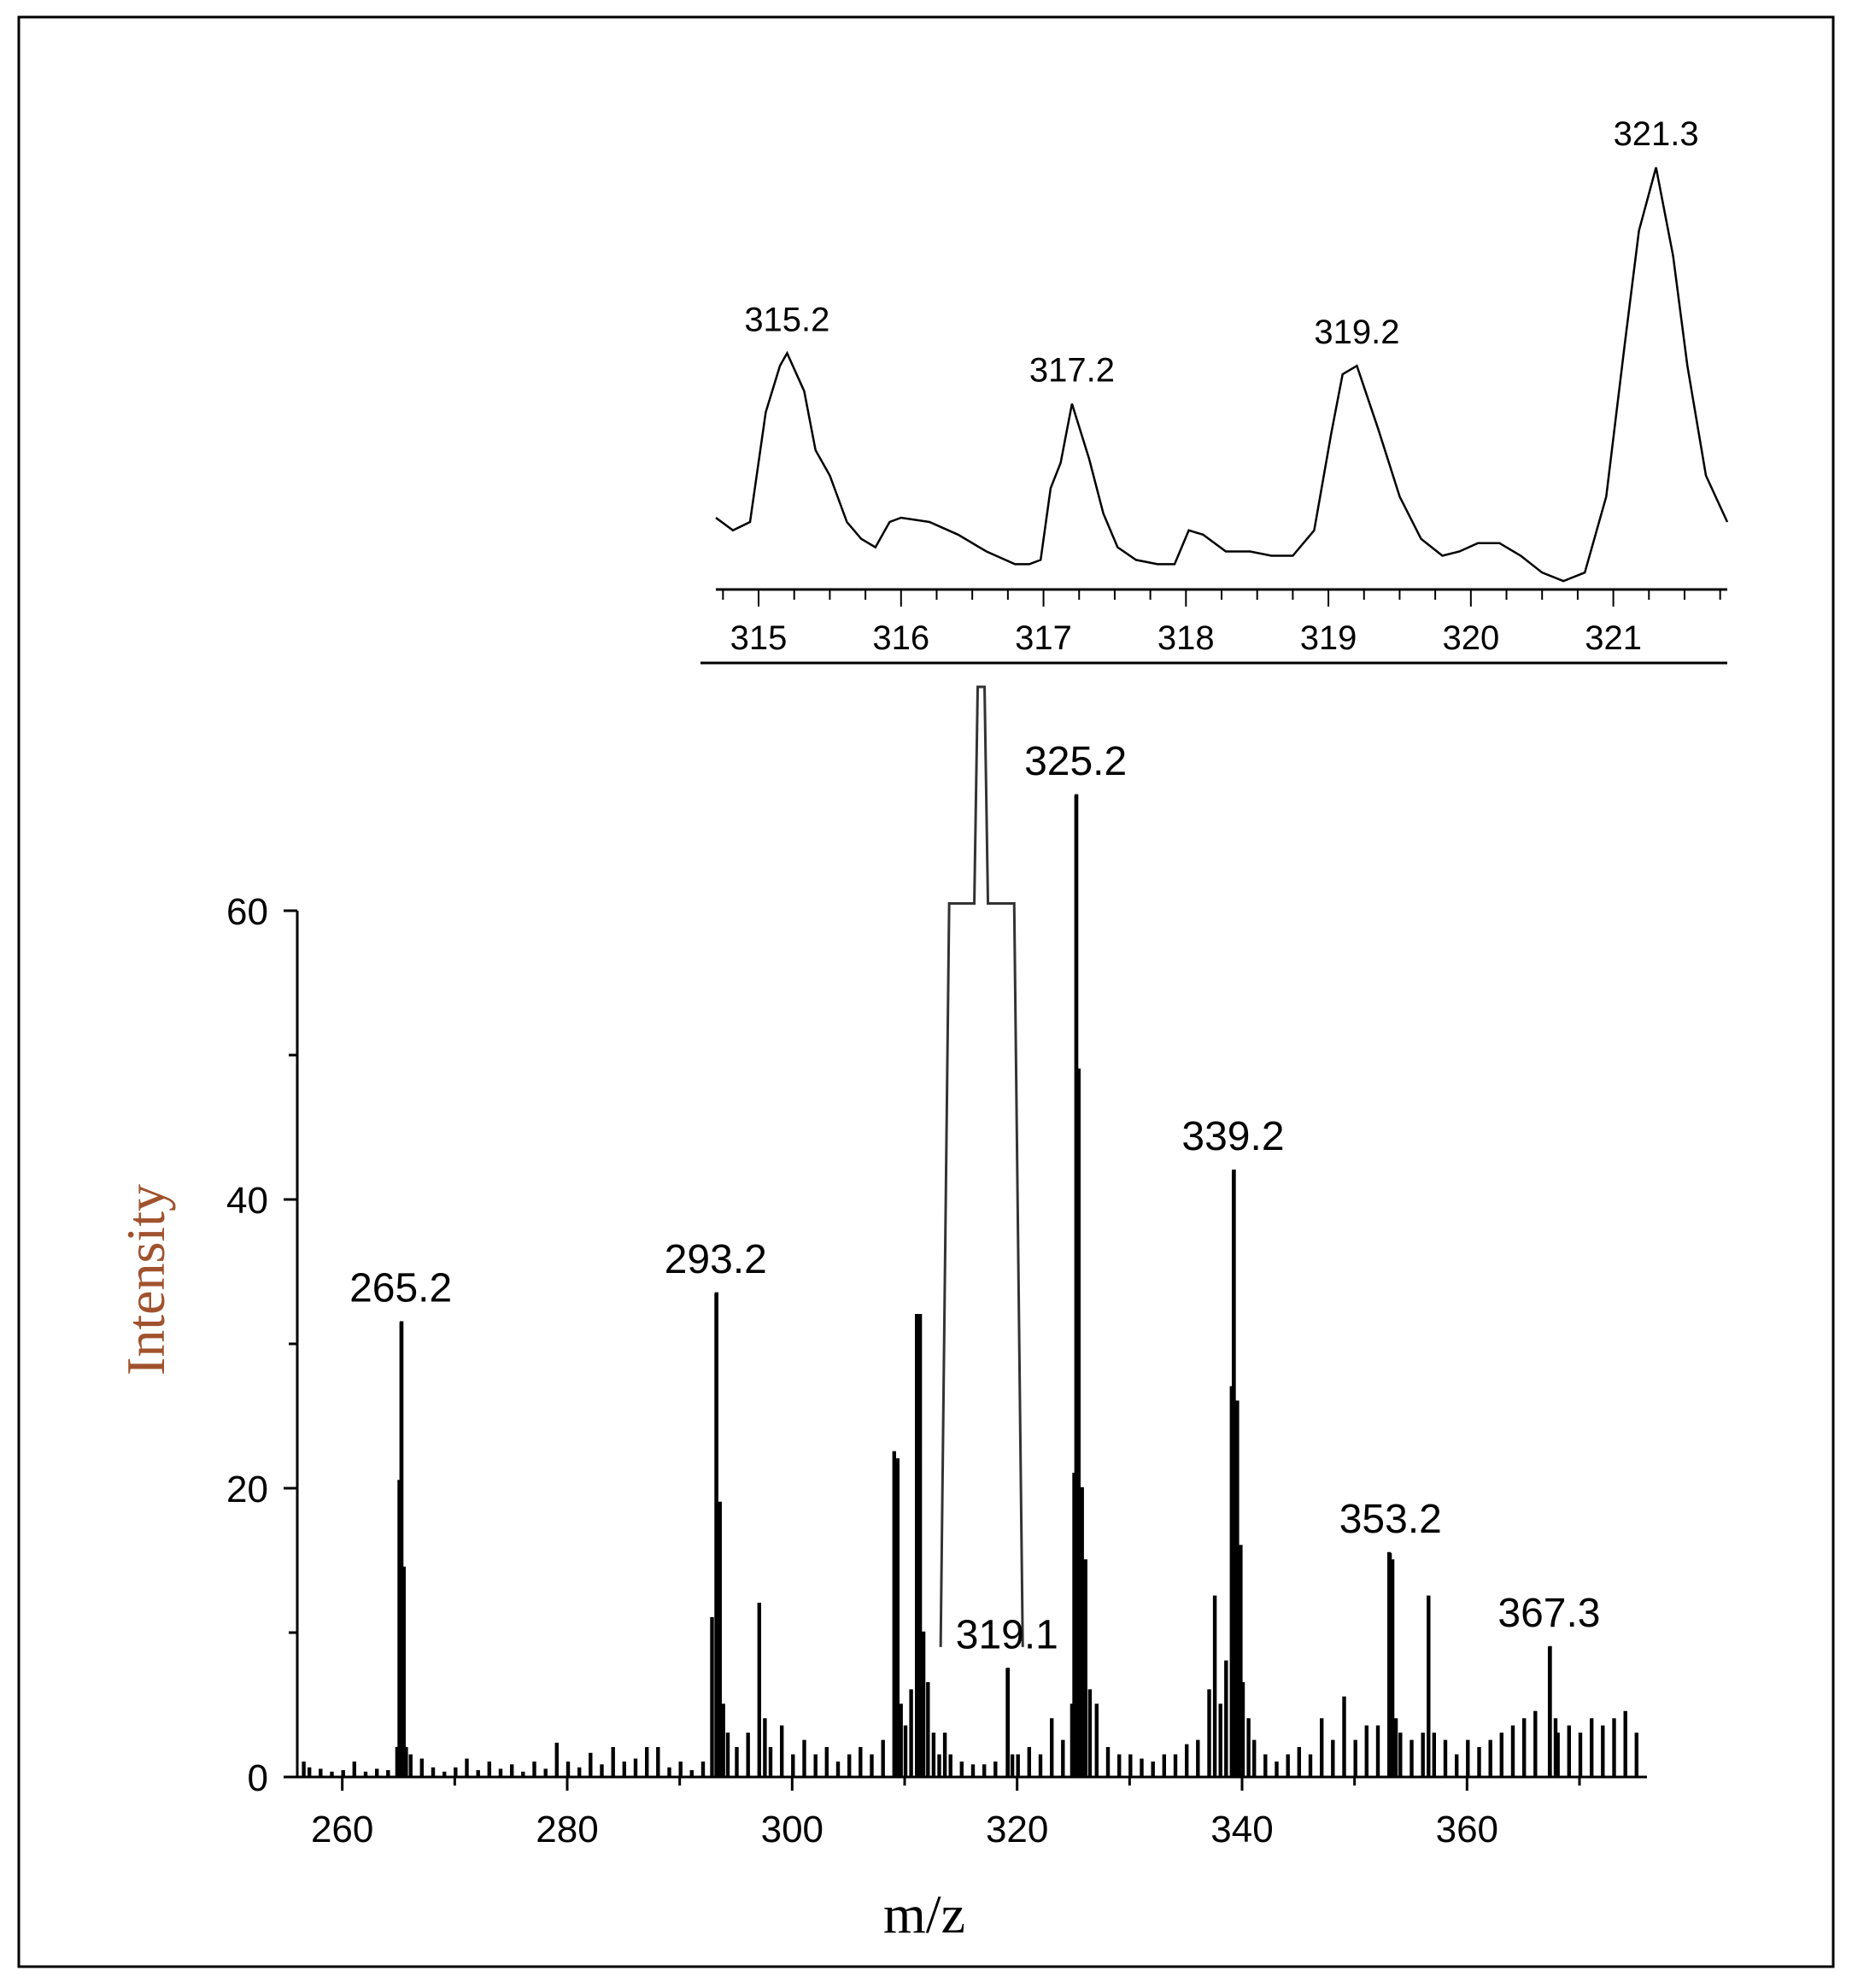 The width and height of the screenshot is (1852, 1988). What do you see at coordinates (924, 1914) in the screenshot?
I see `x-axis-label: m/z` at bounding box center [924, 1914].